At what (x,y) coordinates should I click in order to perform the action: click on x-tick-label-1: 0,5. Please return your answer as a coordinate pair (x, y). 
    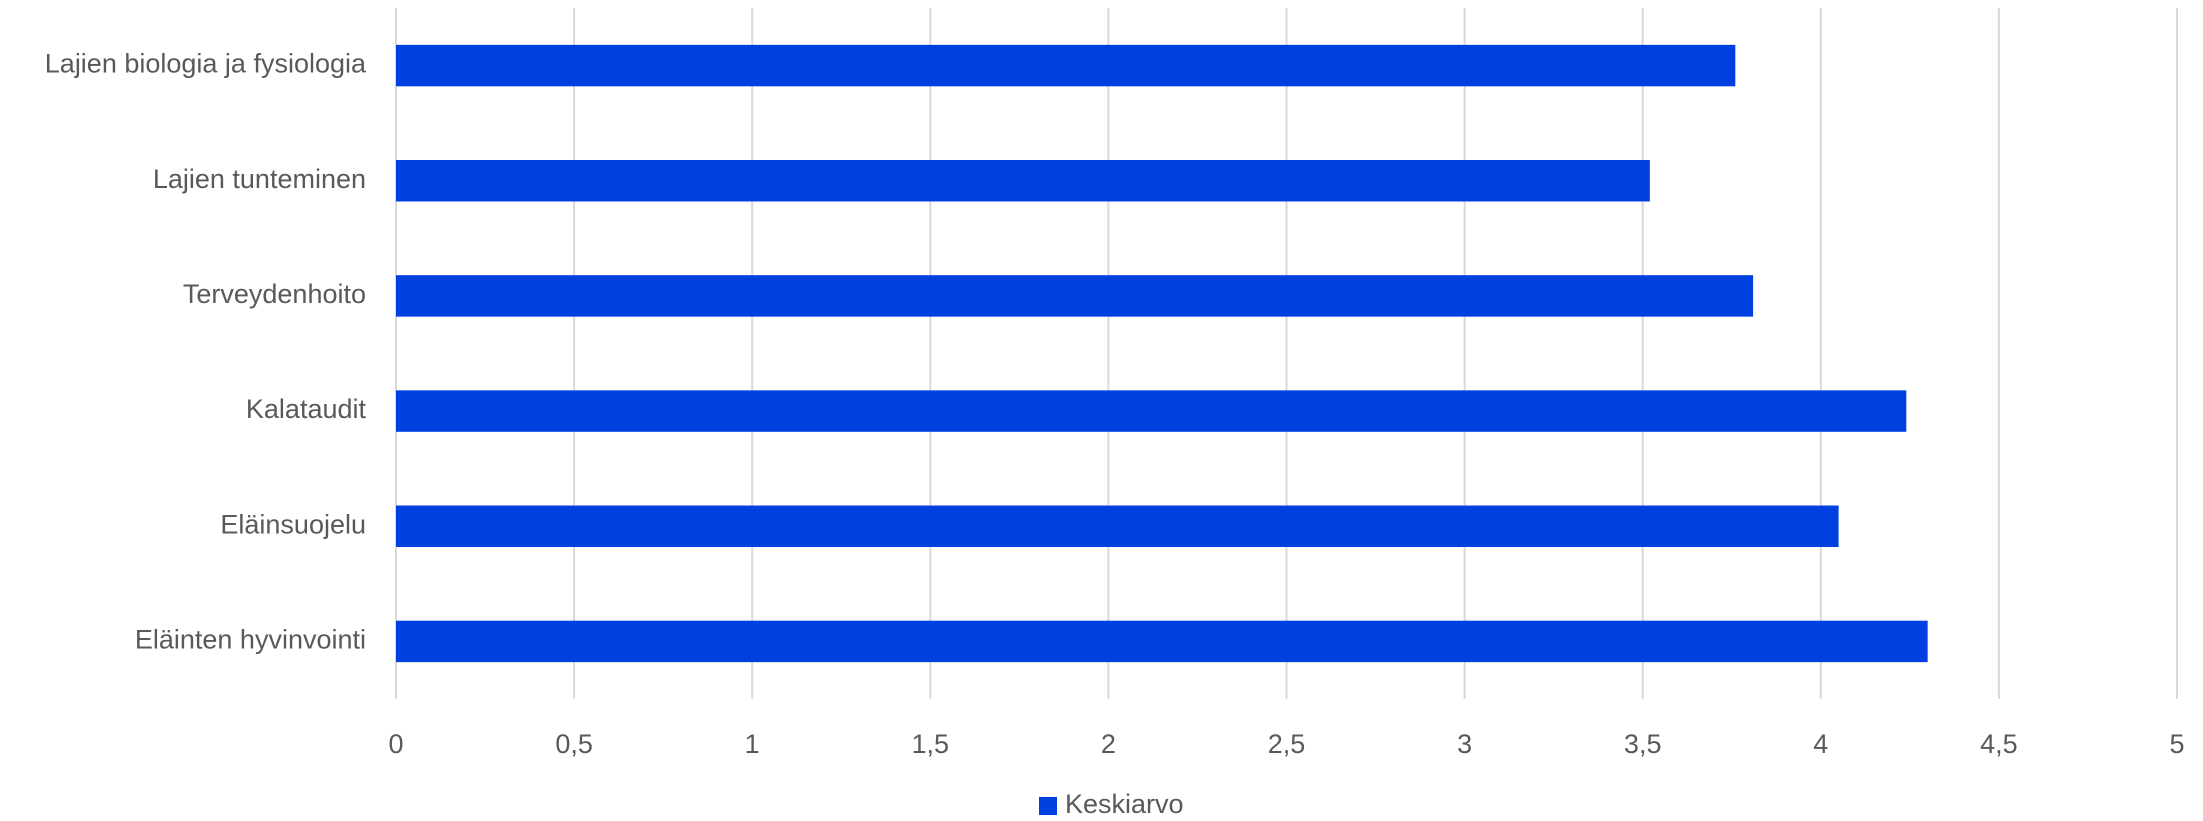
    Looking at the image, I should click on (574, 744).